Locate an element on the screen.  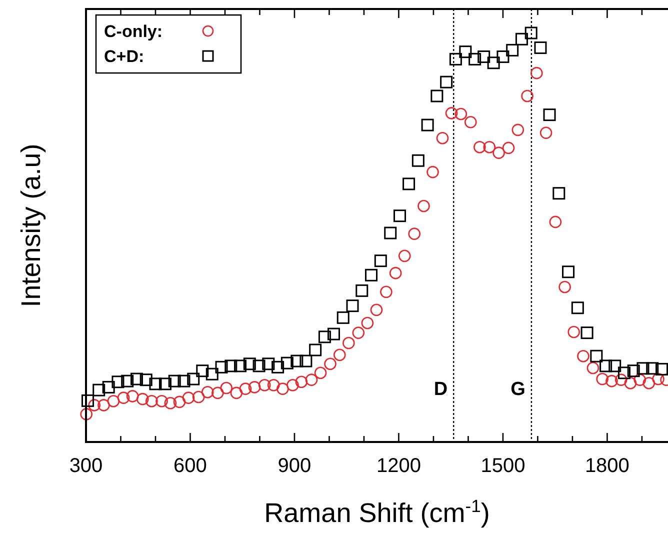
y-axis-title: Intensity (a.u) is located at coordinates (31, 226).